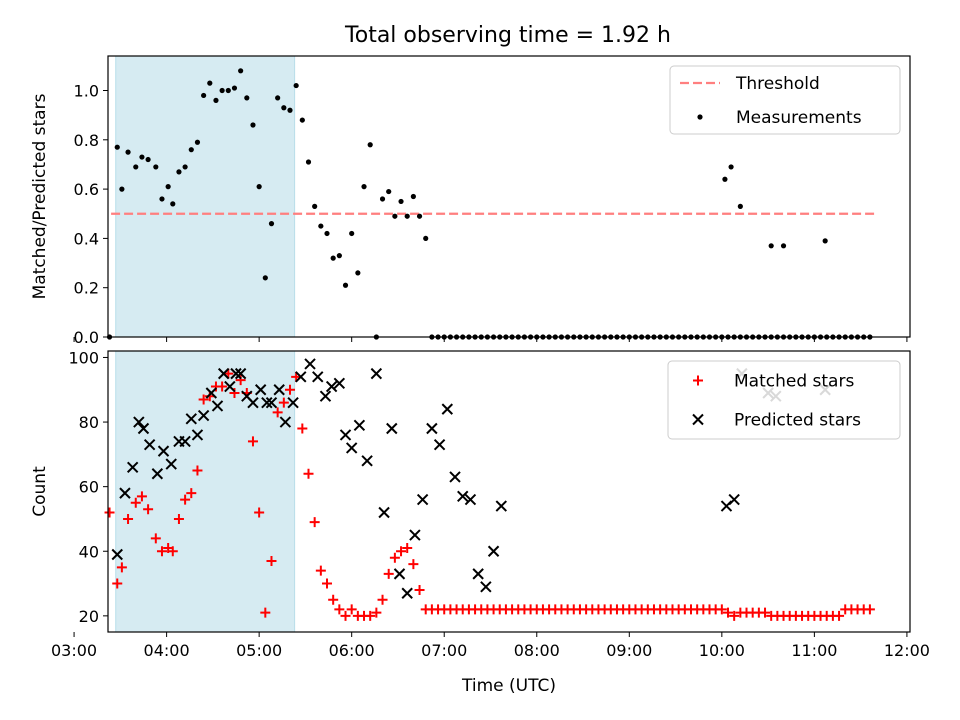 This screenshot has width=960, height=720. What do you see at coordinates (794, 382) in the screenshot?
I see `legend-label: Matched stars` at bounding box center [794, 382].